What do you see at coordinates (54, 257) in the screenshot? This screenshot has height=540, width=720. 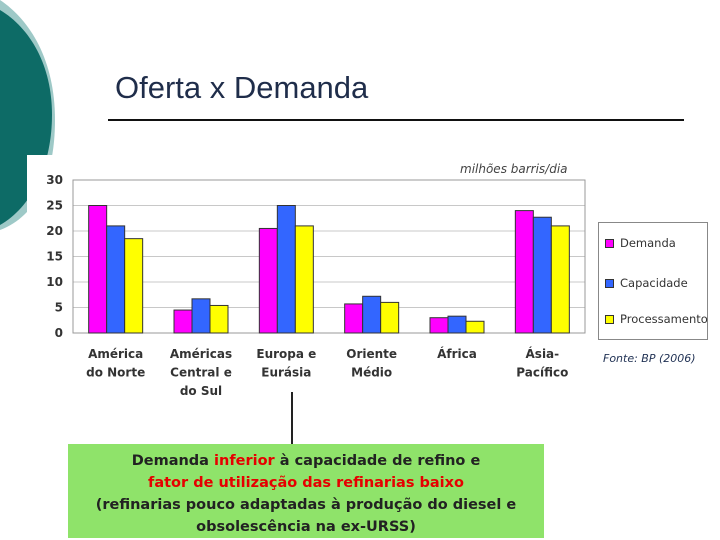 I see `y-tick-label: 15` at bounding box center [54, 257].